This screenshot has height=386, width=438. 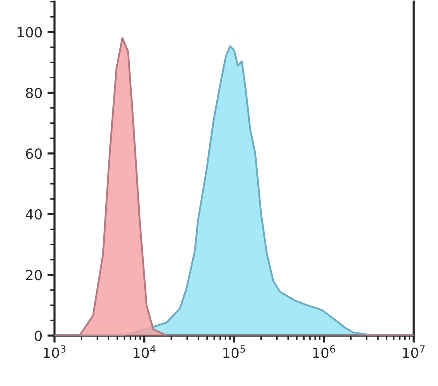 I want to click on y-tick-label: 40, so click(x=34, y=214).